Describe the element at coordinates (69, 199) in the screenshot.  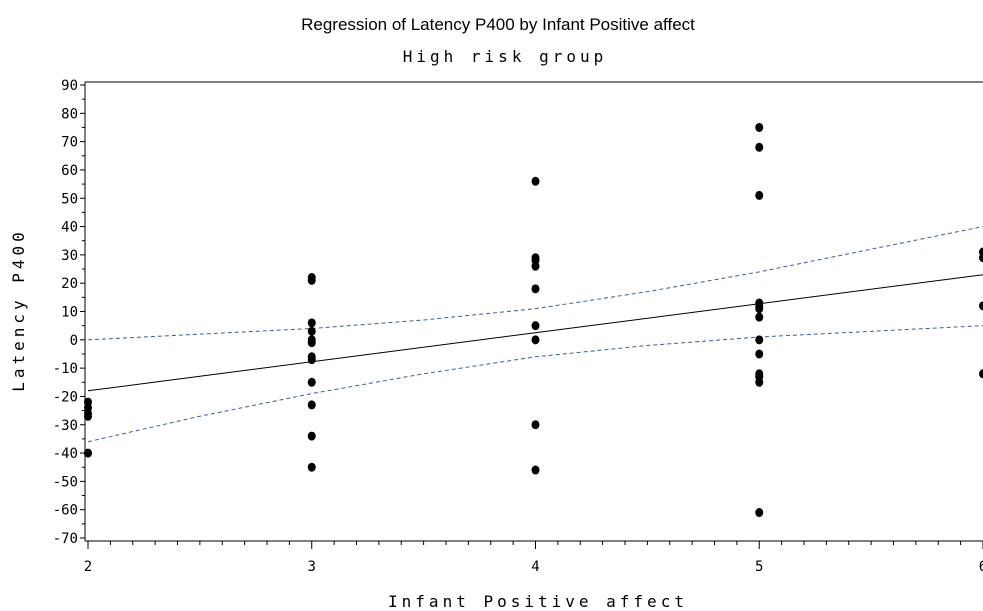
I see `y-tick-label: 50` at that location.